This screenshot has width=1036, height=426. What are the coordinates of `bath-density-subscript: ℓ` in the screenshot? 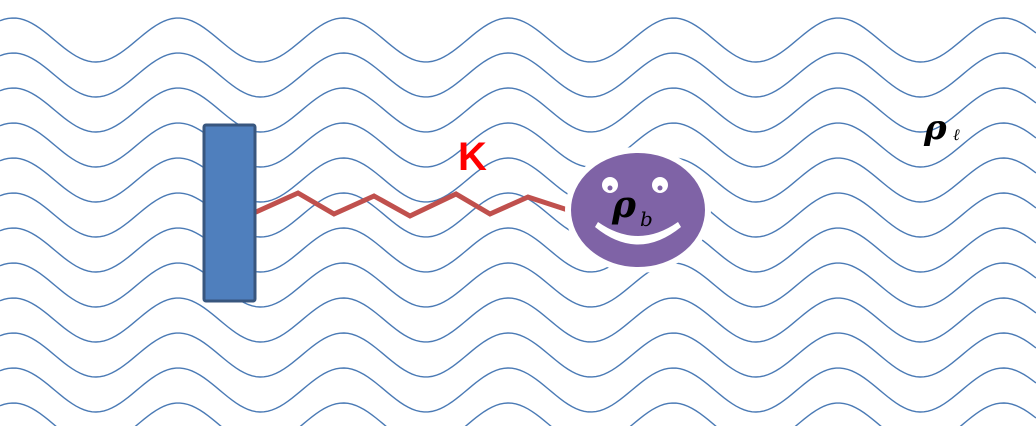 It's located at (956, 134).